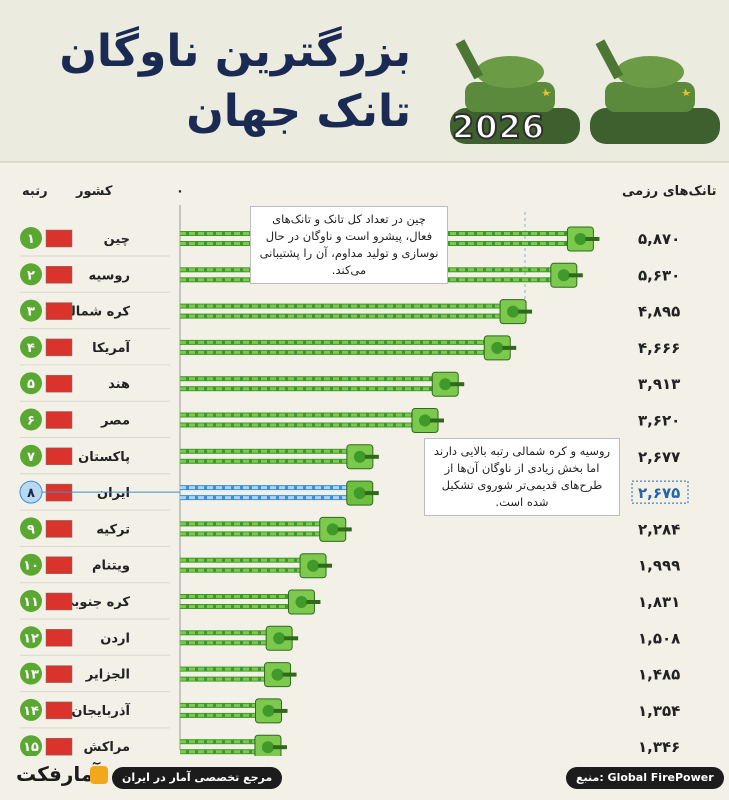  Describe the element at coordinates (659, 312) in the screenshot. I see `value-label-3: ۴,۸۹۵` at that location.